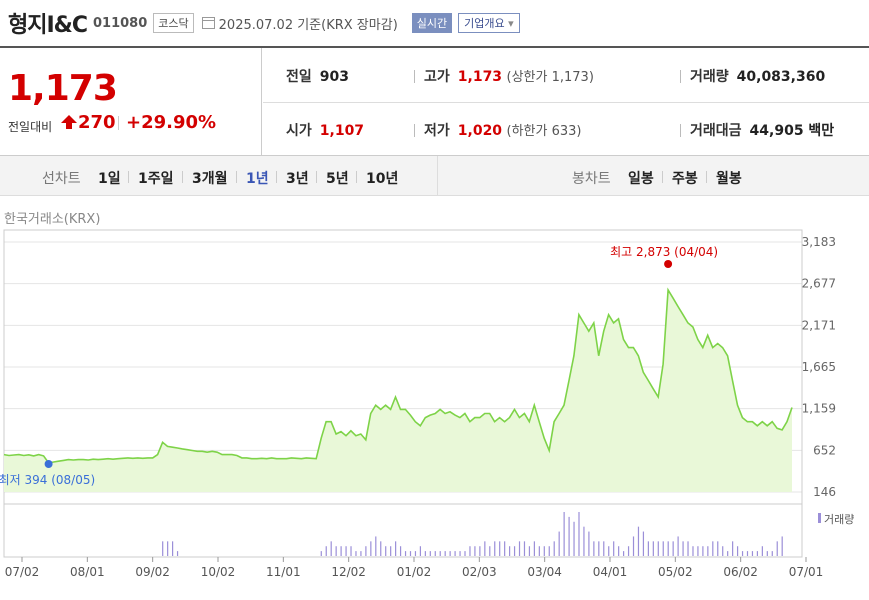  I want to click on x-tick-label: 02/03, so click(479, 572).